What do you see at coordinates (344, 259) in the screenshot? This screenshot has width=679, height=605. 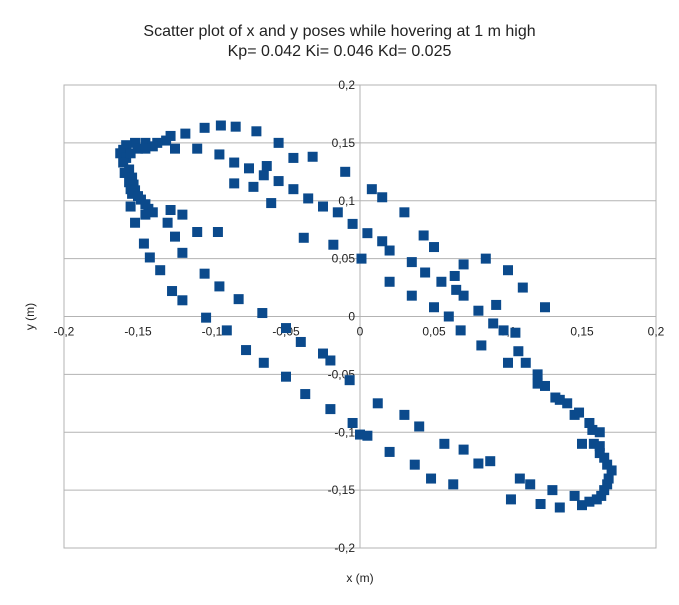 I see `y-tick-label: 0,05` at bounding box center [344, 259].